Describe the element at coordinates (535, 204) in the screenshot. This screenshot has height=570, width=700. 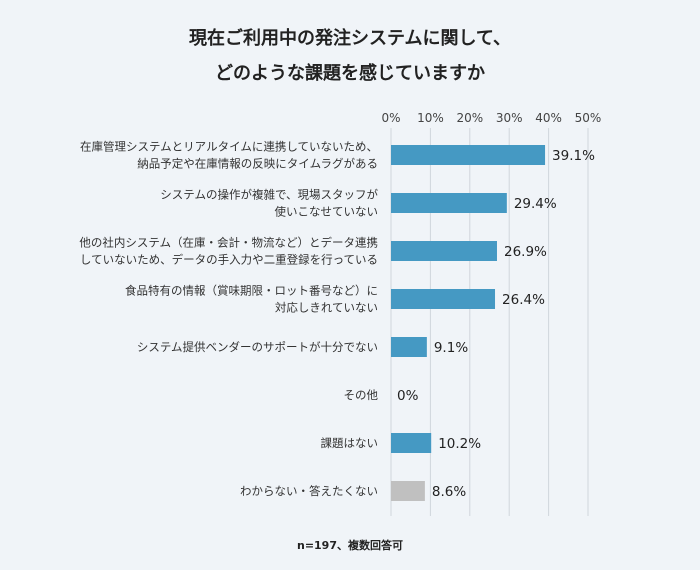
I see `data-label: 29.4%` at that location.